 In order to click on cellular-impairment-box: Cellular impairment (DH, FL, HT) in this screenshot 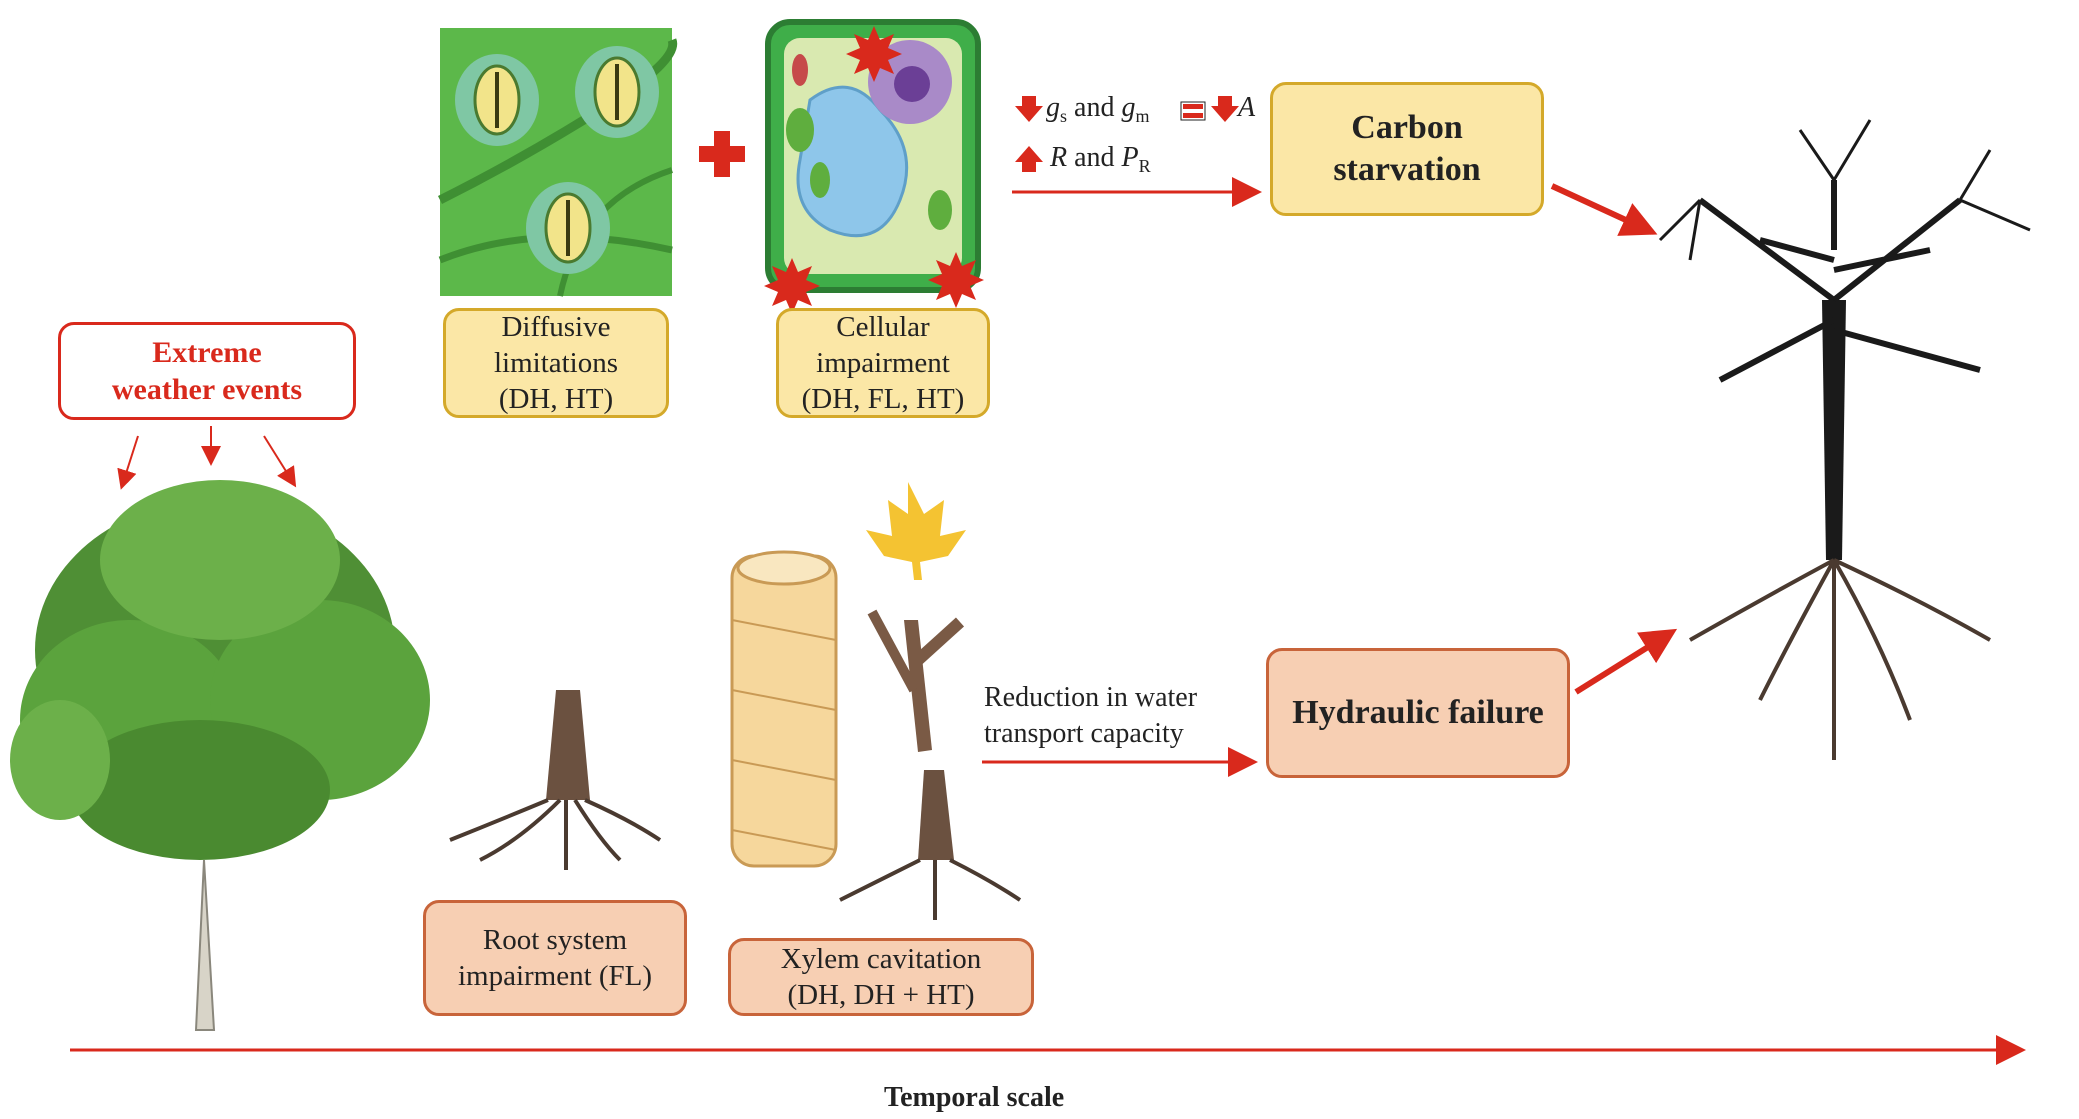, I will do `click(883, 363)`.